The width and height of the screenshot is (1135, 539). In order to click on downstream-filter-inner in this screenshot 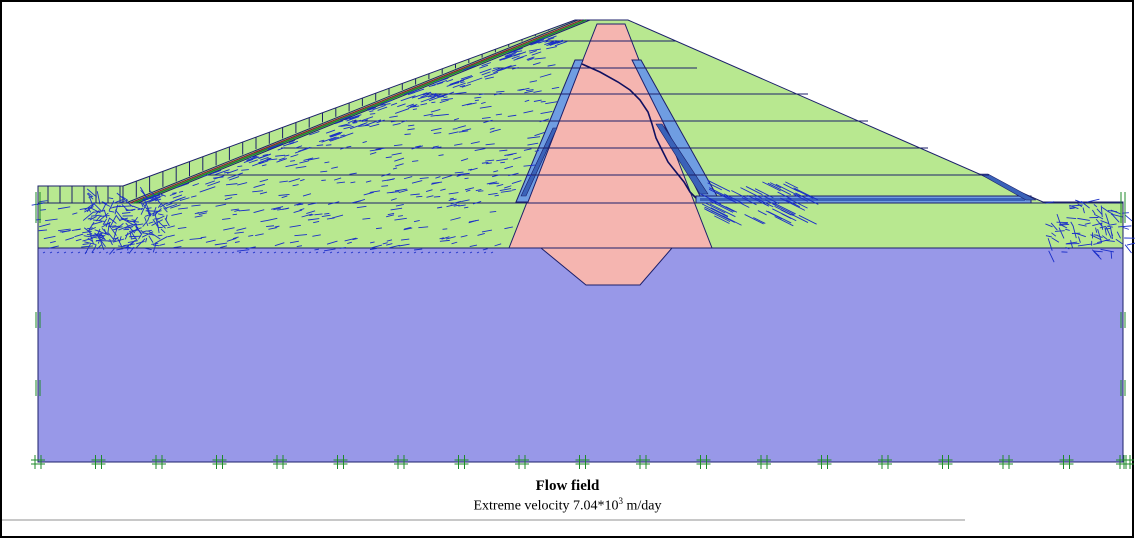, I will do `click(682, 159)`.